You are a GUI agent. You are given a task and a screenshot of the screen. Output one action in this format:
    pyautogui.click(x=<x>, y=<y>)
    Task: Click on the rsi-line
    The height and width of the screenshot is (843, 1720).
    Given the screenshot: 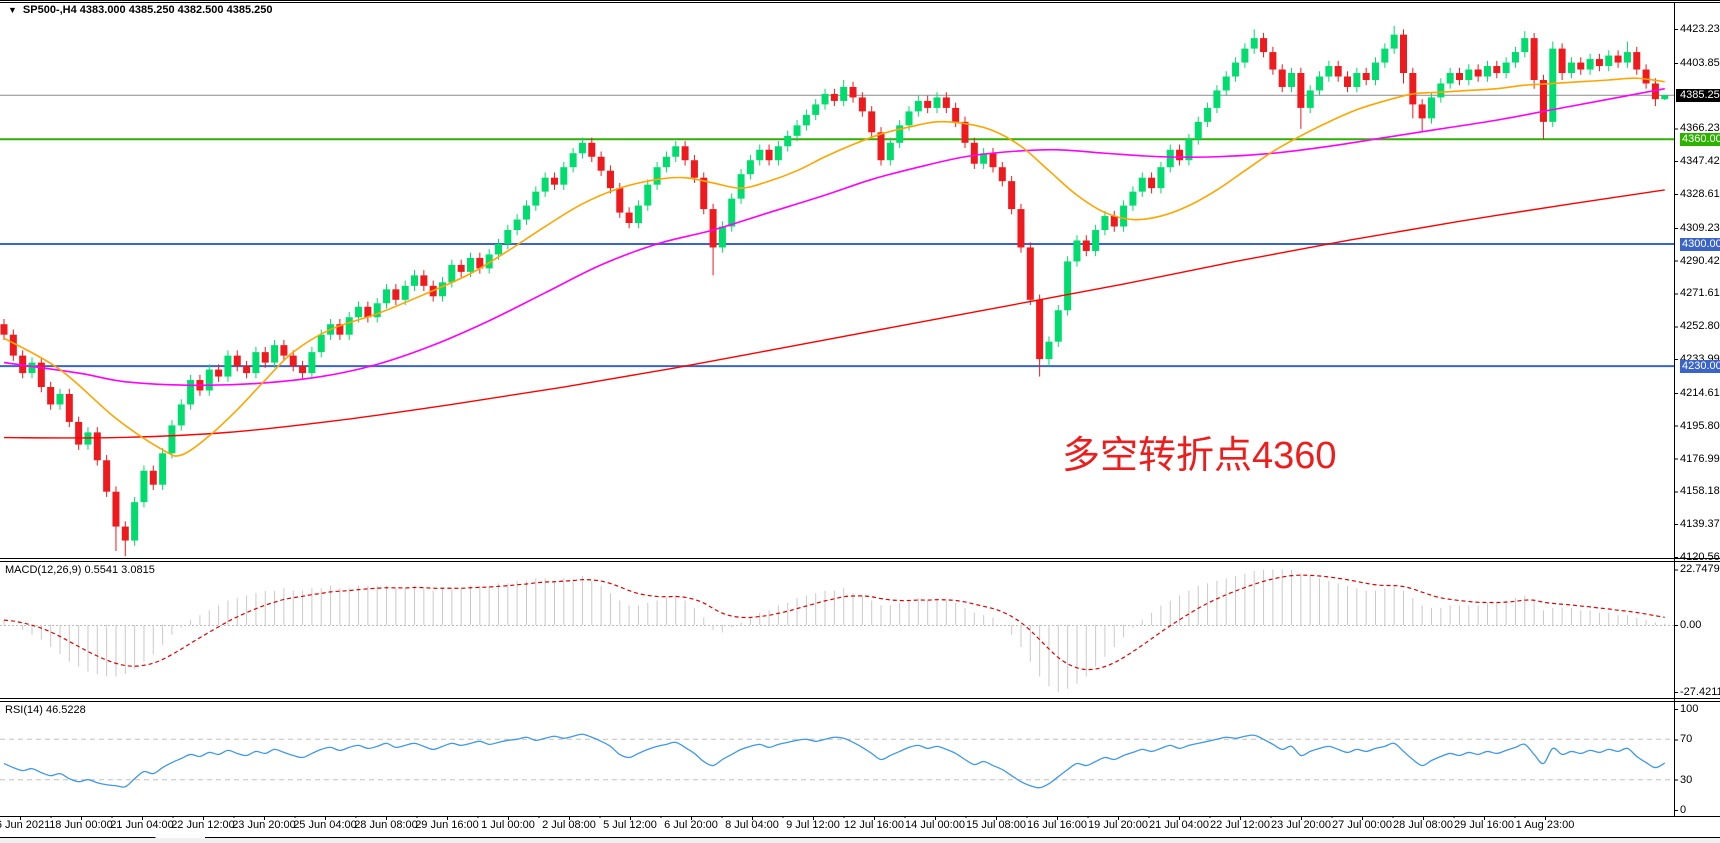 What is the action you would take?
    pyautogui.click(x=834, y=761)
    